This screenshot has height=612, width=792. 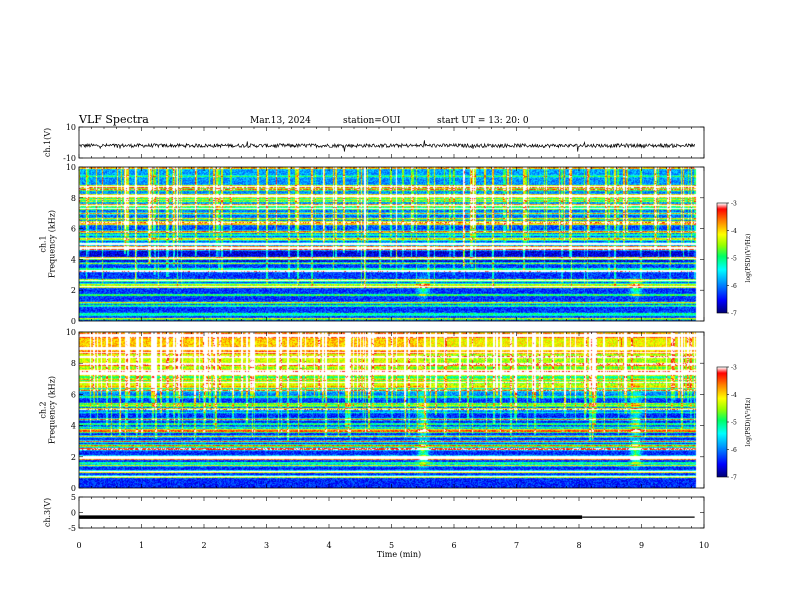 I want to click on ch3-frame, so click(x=391, y=512).